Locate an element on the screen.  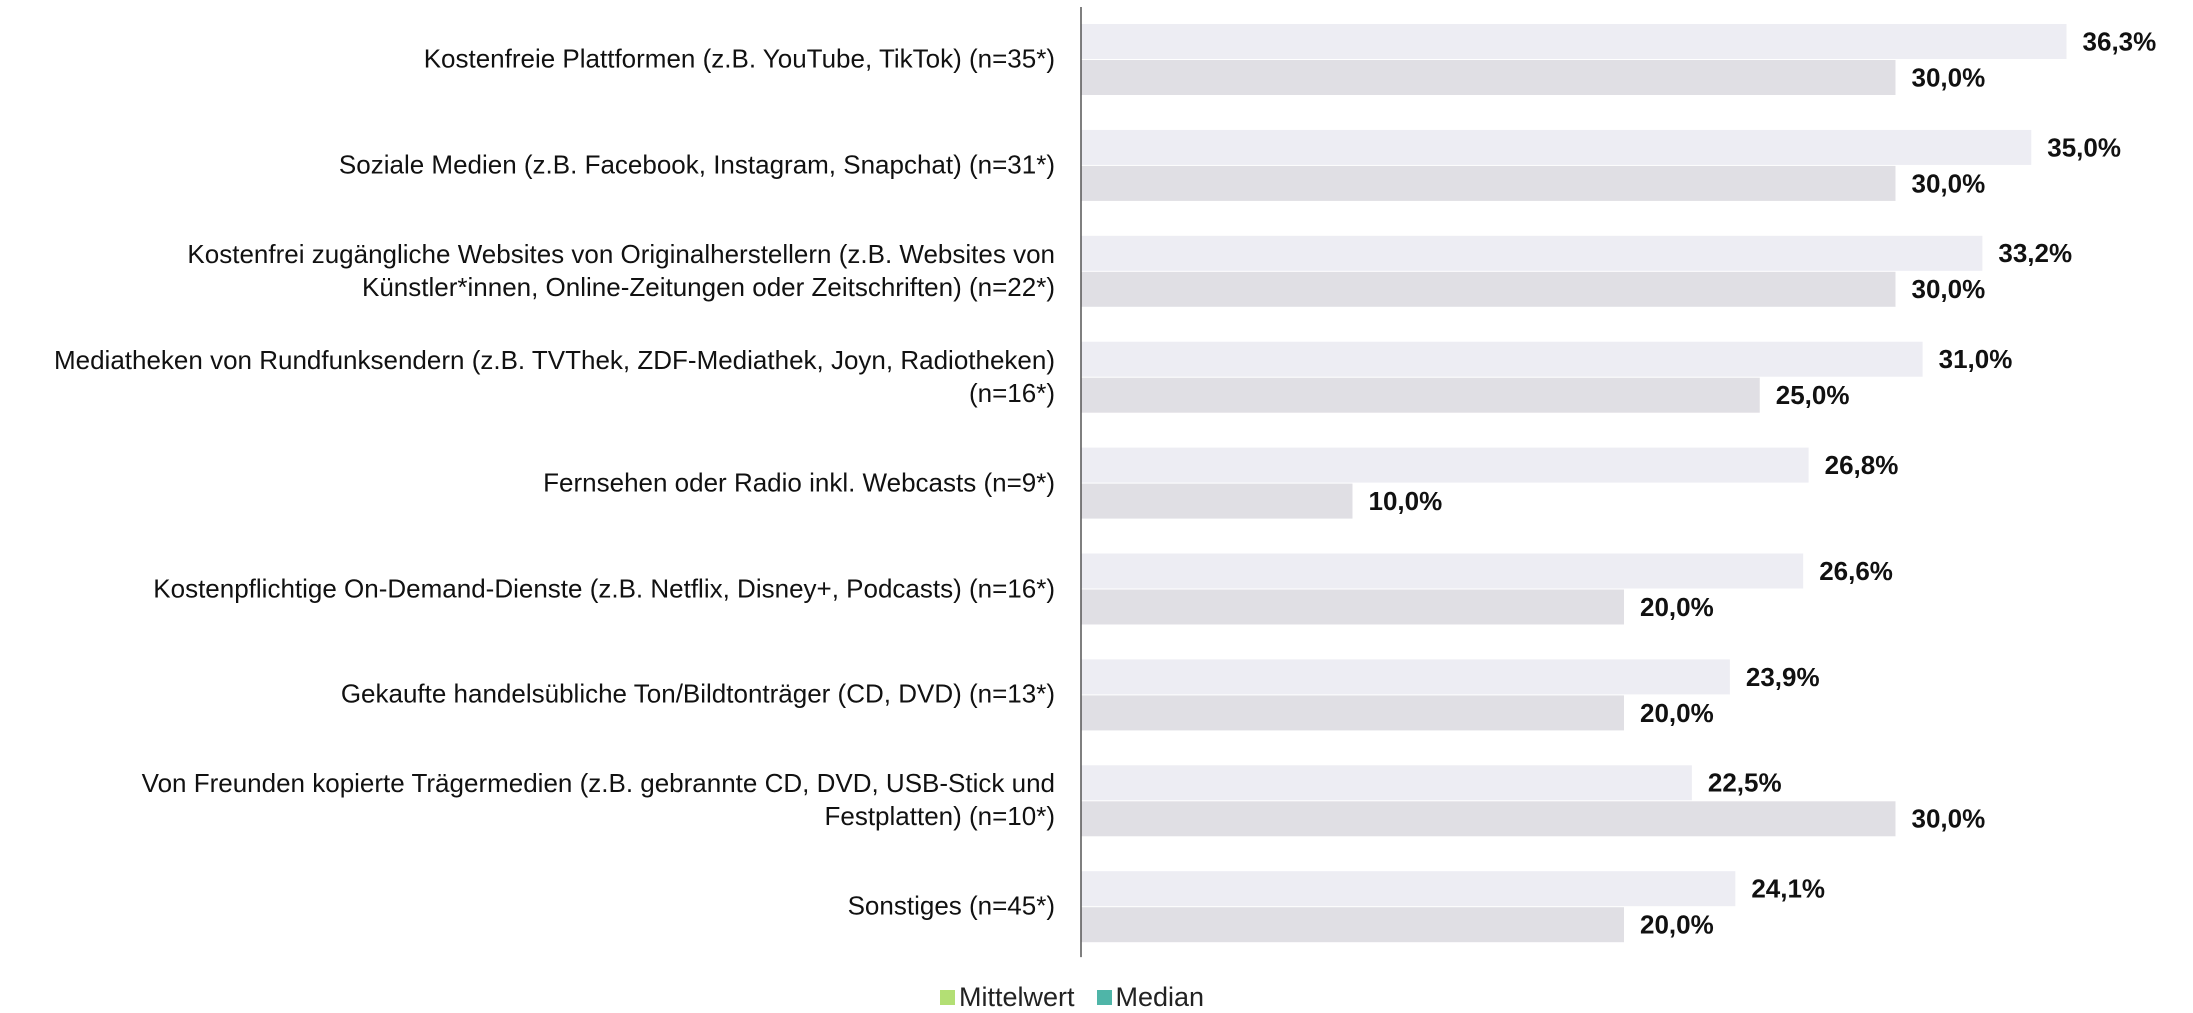
value-label: 26,8% is located at coordinates (1862, 465).